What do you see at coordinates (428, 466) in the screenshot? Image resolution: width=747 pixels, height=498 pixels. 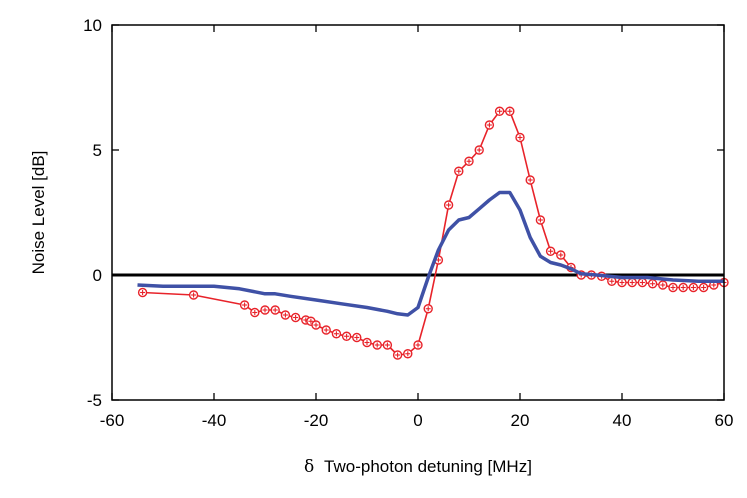 I see `x-axis-label-text: Two-photon detuning [MHz]` at bounding box center [428, 466].